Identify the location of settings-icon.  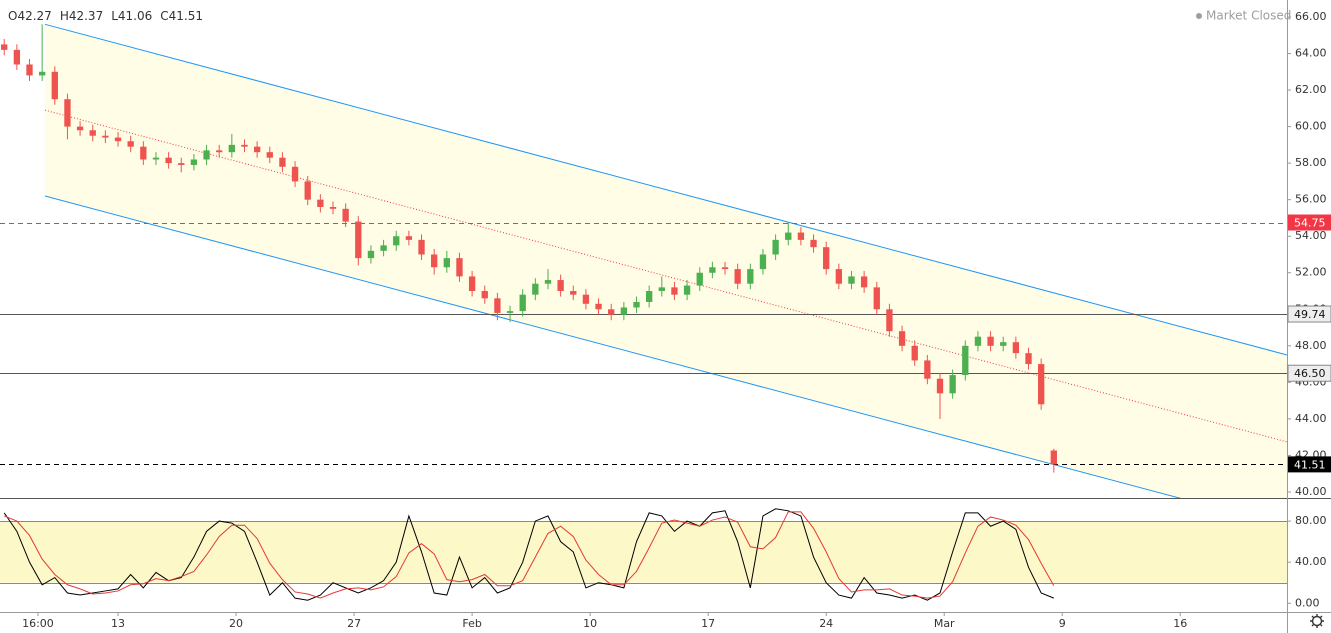
(1317, 621).